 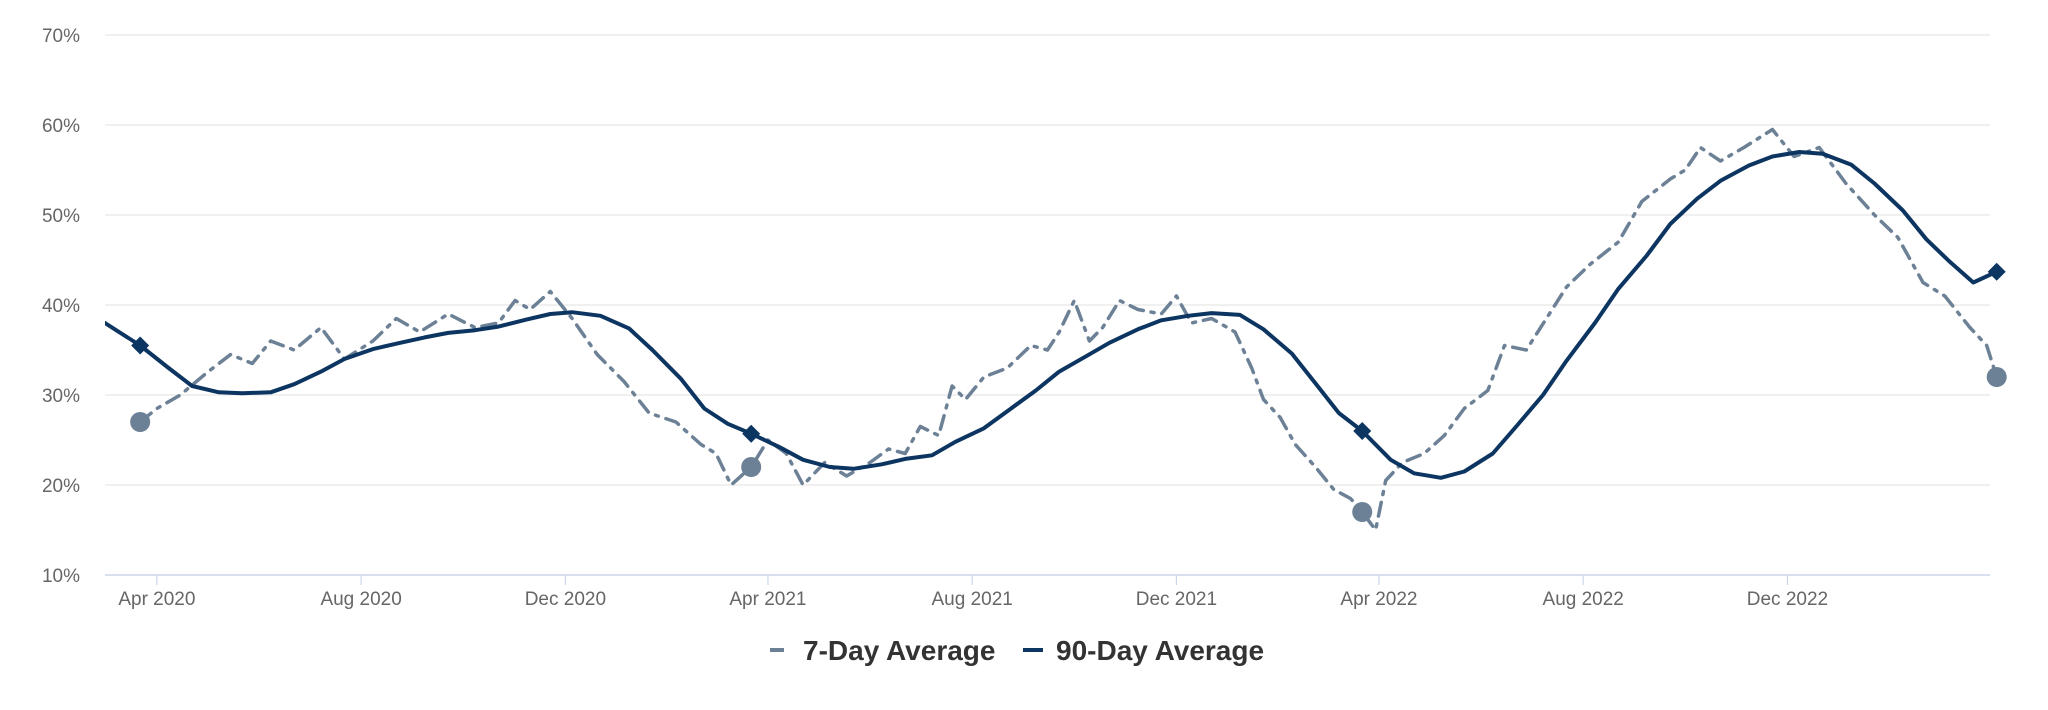 What do you see at coordinates (1787, 599) in the screenshot?
I see `x-tick-label: Dec 2022` at bounding box center [1787, 599].